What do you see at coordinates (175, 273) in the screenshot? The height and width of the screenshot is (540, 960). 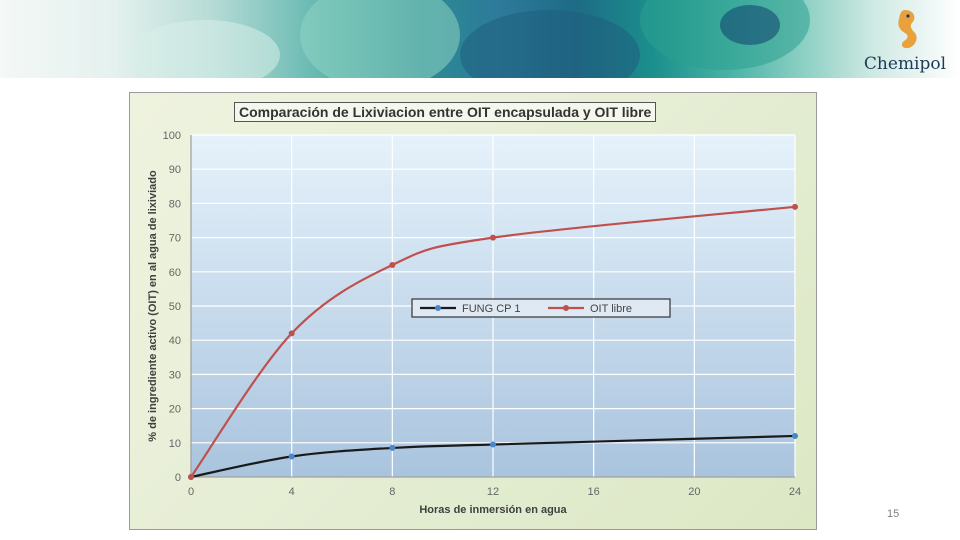 I see `y-tick-label: 60` at bounding box center [175, 273].